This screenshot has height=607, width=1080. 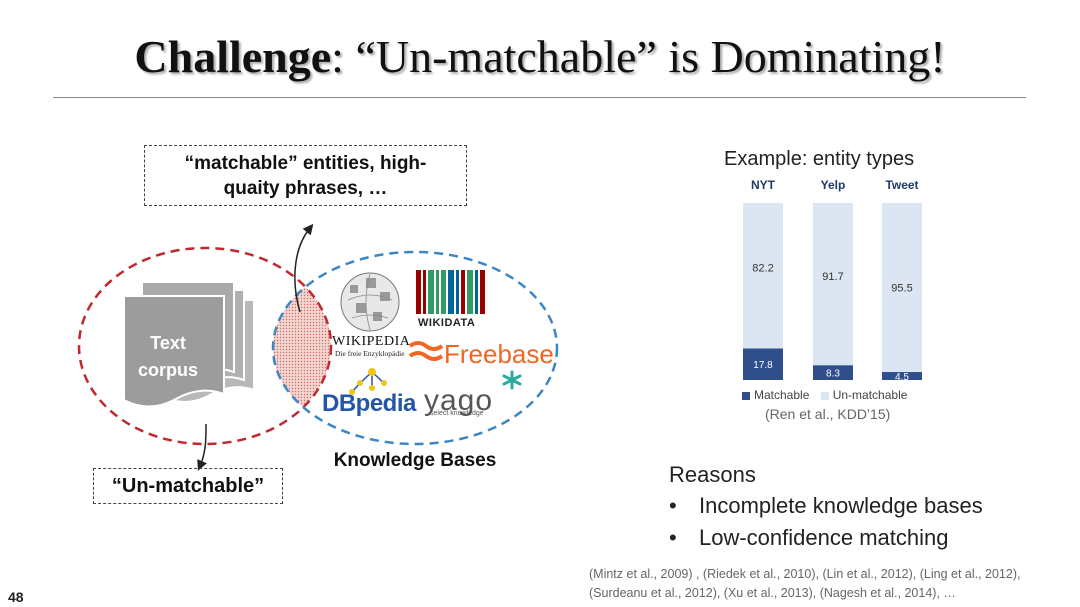 What do you see at coordinates (16, 597) in the screenshot?
I see `page-number: 48` at bounding box center [16, 597].